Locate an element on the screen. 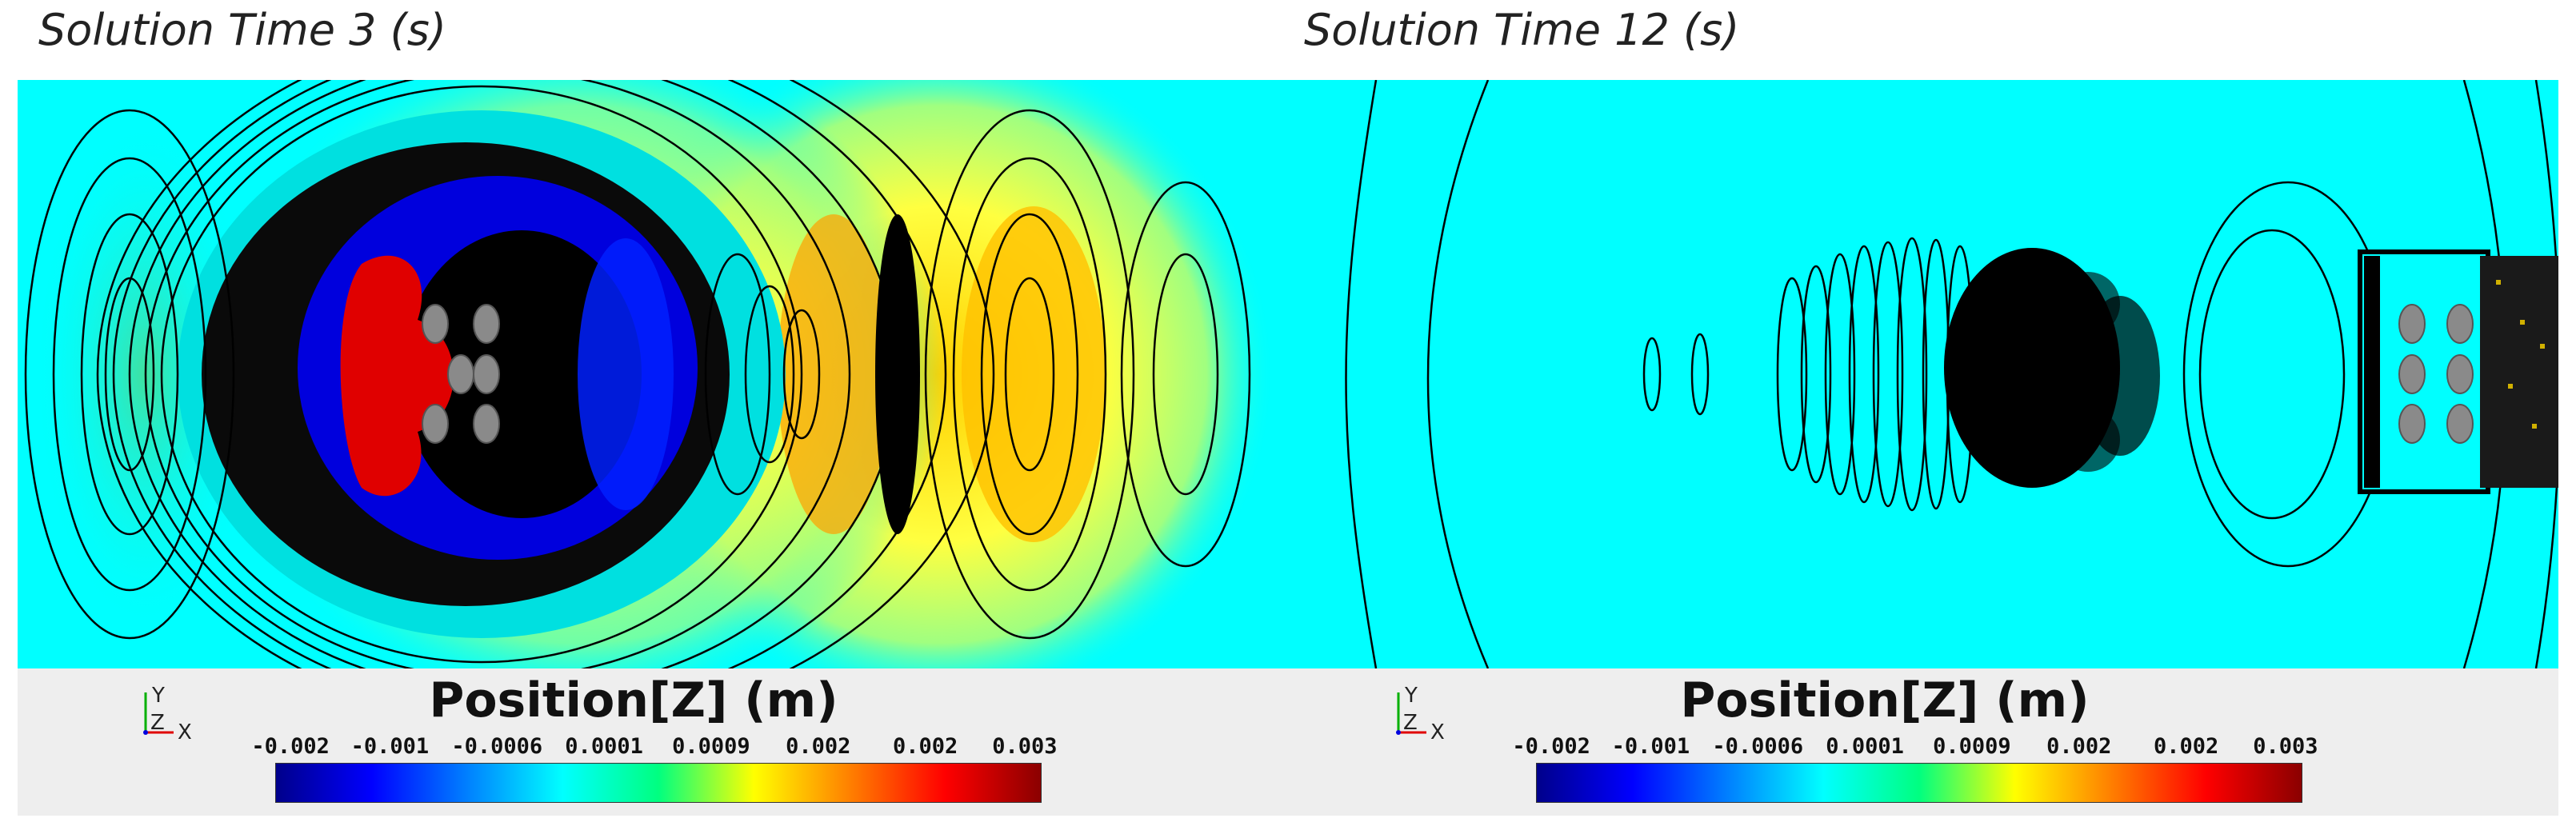 The image size is (2576, 834). panel-title: Solution Time 12 (s) is located at coordinates (1522, 30).